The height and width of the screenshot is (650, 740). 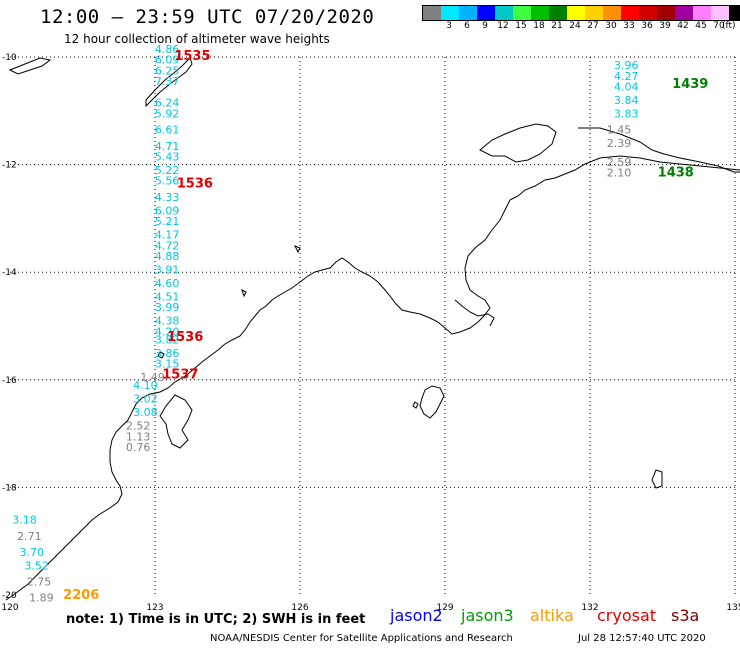 I want to click on wave-height-value: 5.56, so click(x=167, y=181).